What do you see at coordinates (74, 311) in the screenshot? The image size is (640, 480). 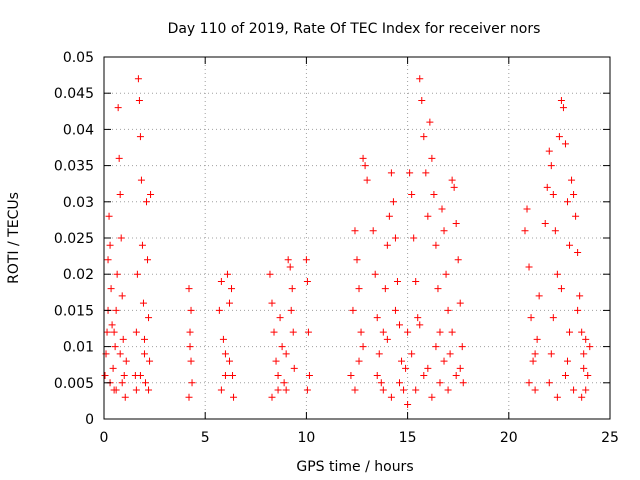 I see `y-tick-label: 0.015` at bounding box center [74, 311].